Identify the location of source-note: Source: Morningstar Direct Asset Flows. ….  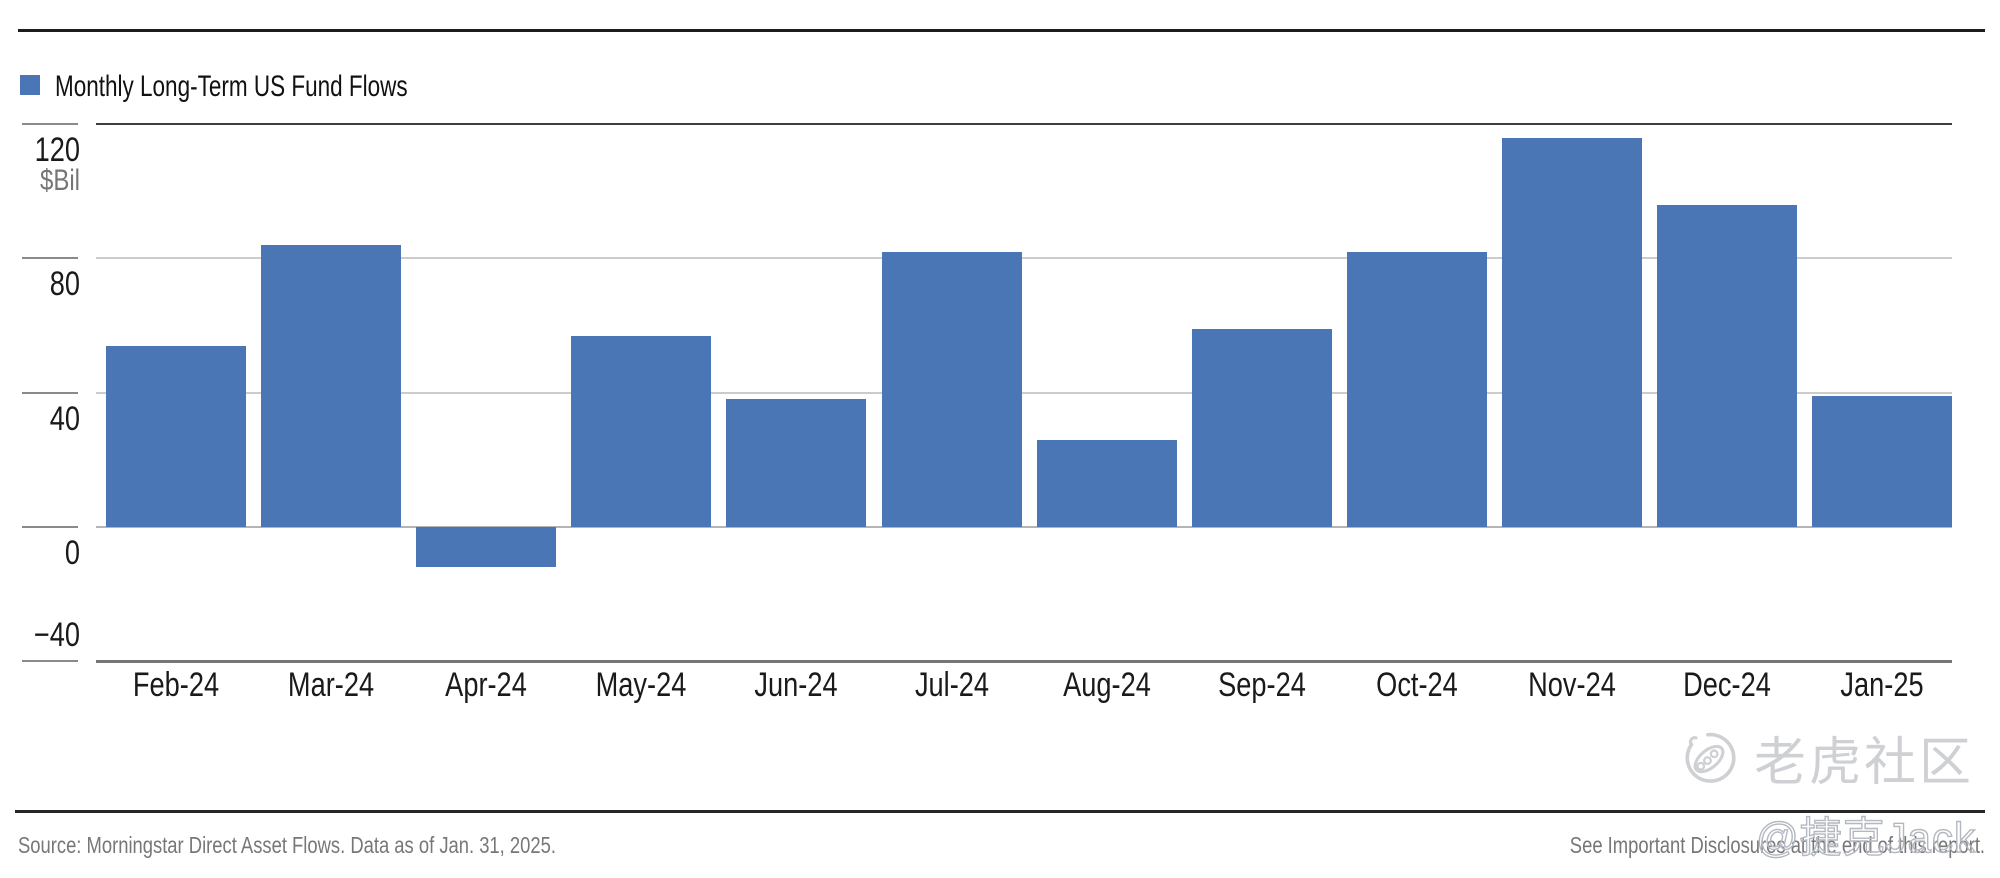
(287, 845).